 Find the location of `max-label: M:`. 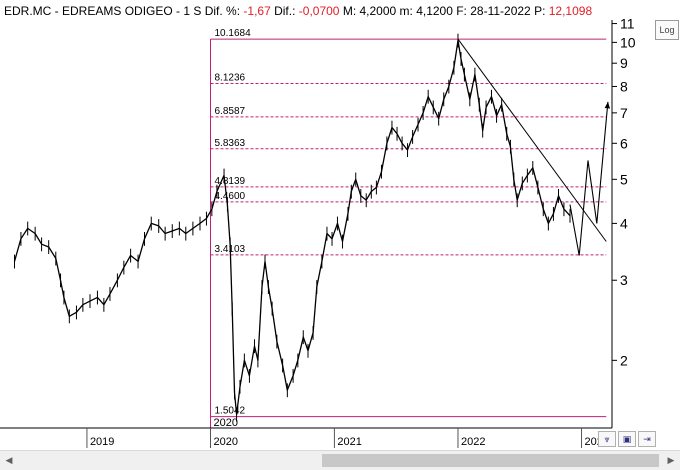

max-label: M: is located at coordinates (349, 11).